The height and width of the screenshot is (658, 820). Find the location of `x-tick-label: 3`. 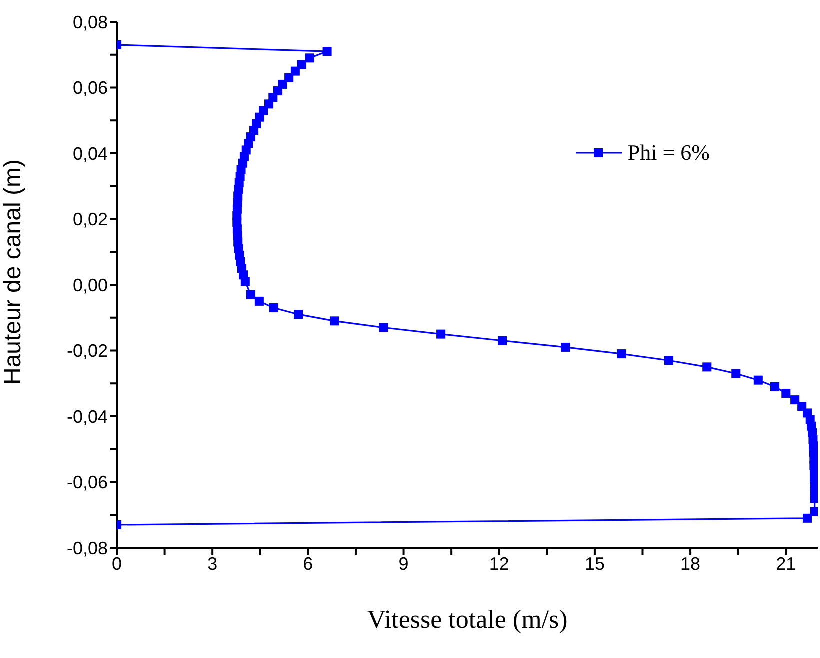

x-tick-label: 3 is located at coordinates (213, 564).